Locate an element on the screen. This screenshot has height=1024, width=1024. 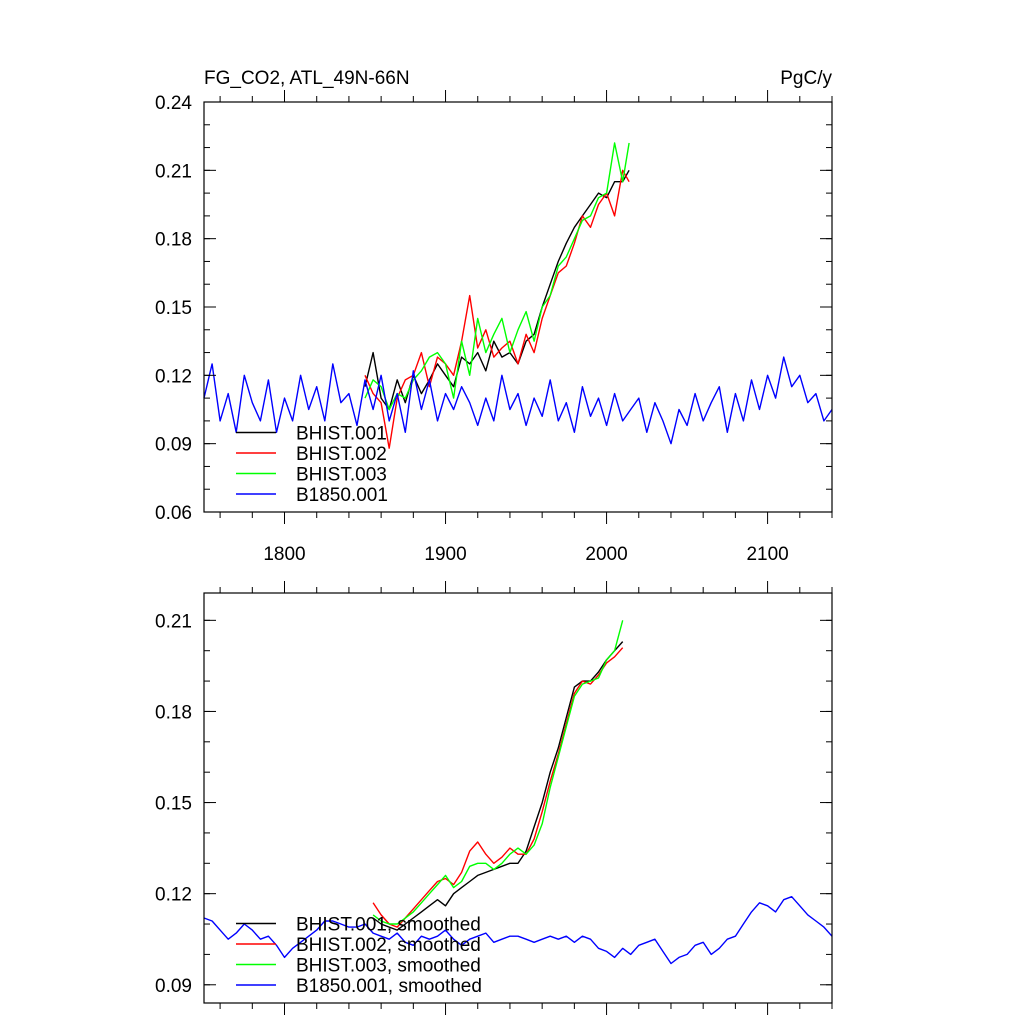
panel0-ytick-label: 0.15 is located at coordinates (173, 308).